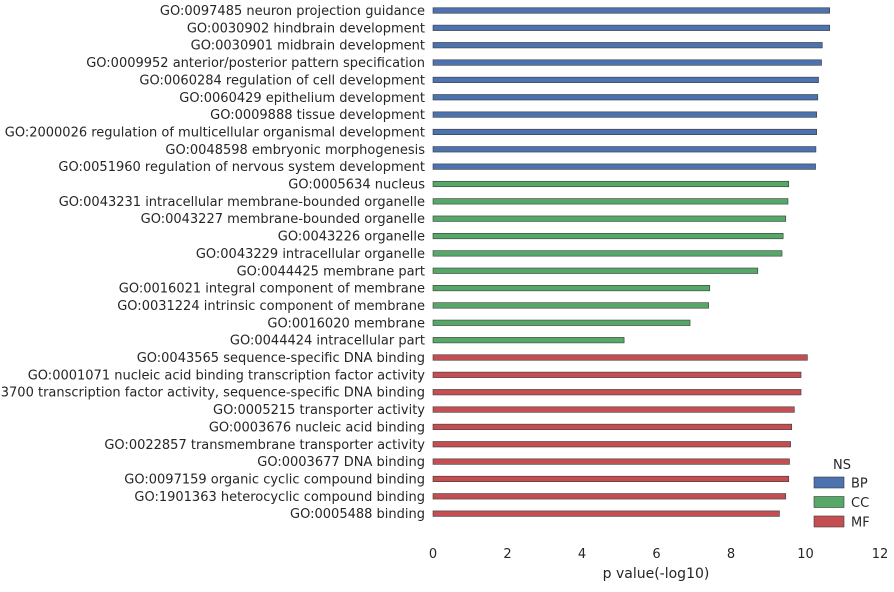  I want to click on category-label: GO:0044425 membrane part, so click(331, 271).